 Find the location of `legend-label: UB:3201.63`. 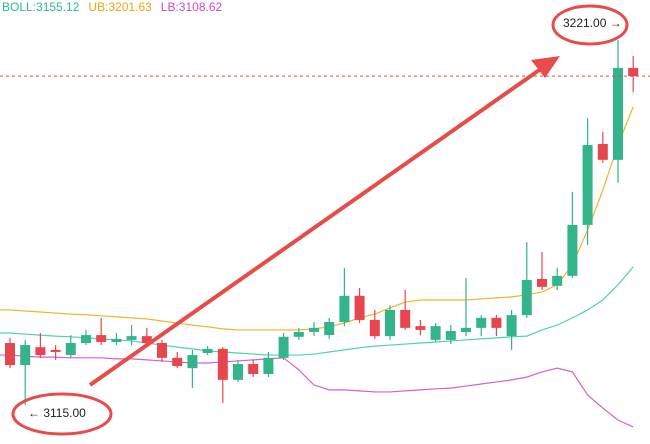

legend-label: UB:3201.63 is located at coordinates (120, 7).